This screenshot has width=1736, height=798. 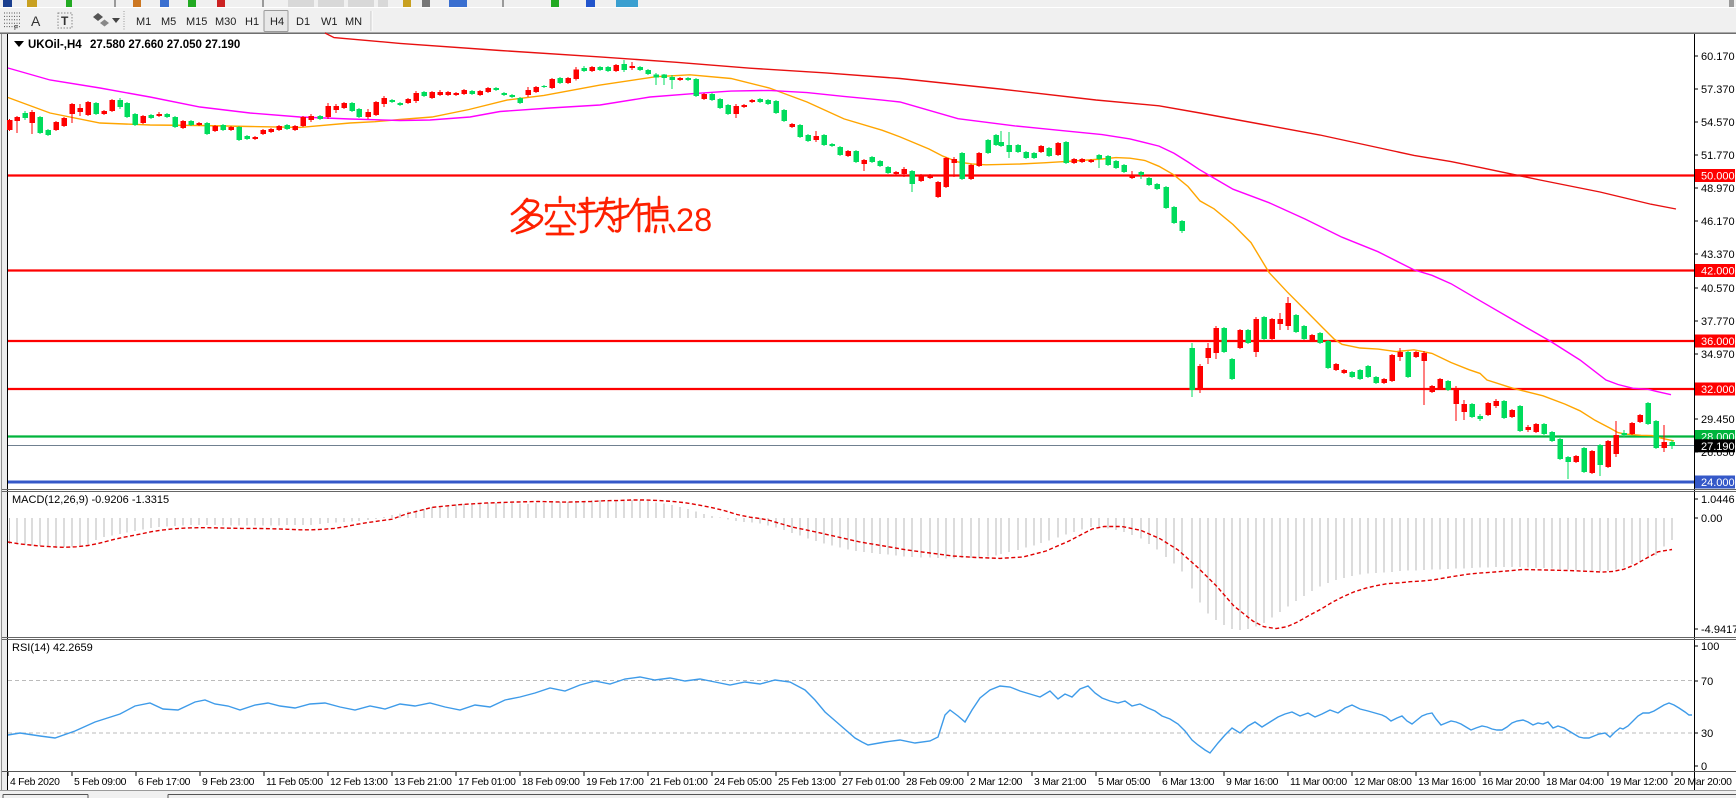 What do you see at coordinates (1718, 355) in the screenshot?
I see `svg-text: 34.970` at bounding box center [1718, 355].